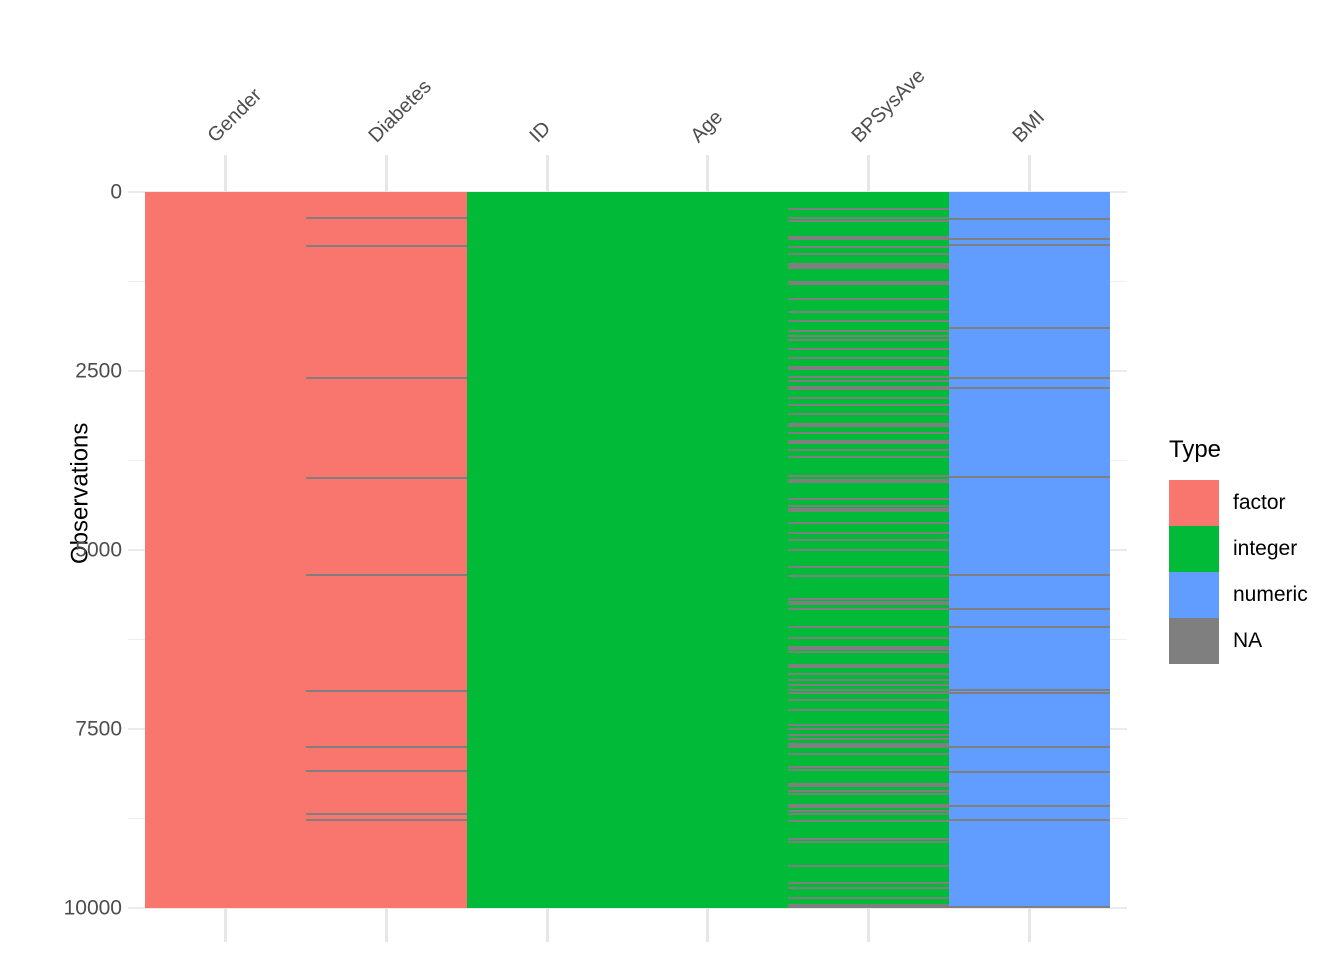 This screenshot has width=1344, height=960. I want to click on legend: Type factor integer numeric NA, so click(1238, 550).